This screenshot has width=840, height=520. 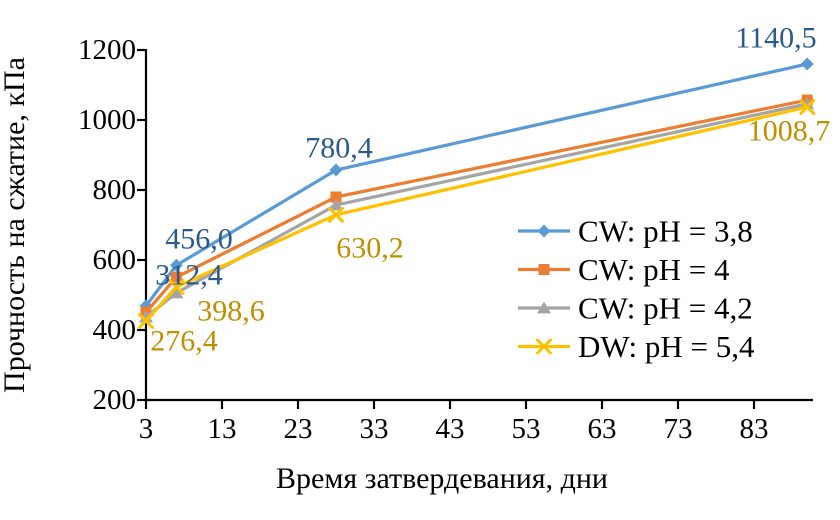 What do you see at coordinates (115, 190) in the screenshot?
I see `y-tick-label: 800` at bounding box center [115, 190].